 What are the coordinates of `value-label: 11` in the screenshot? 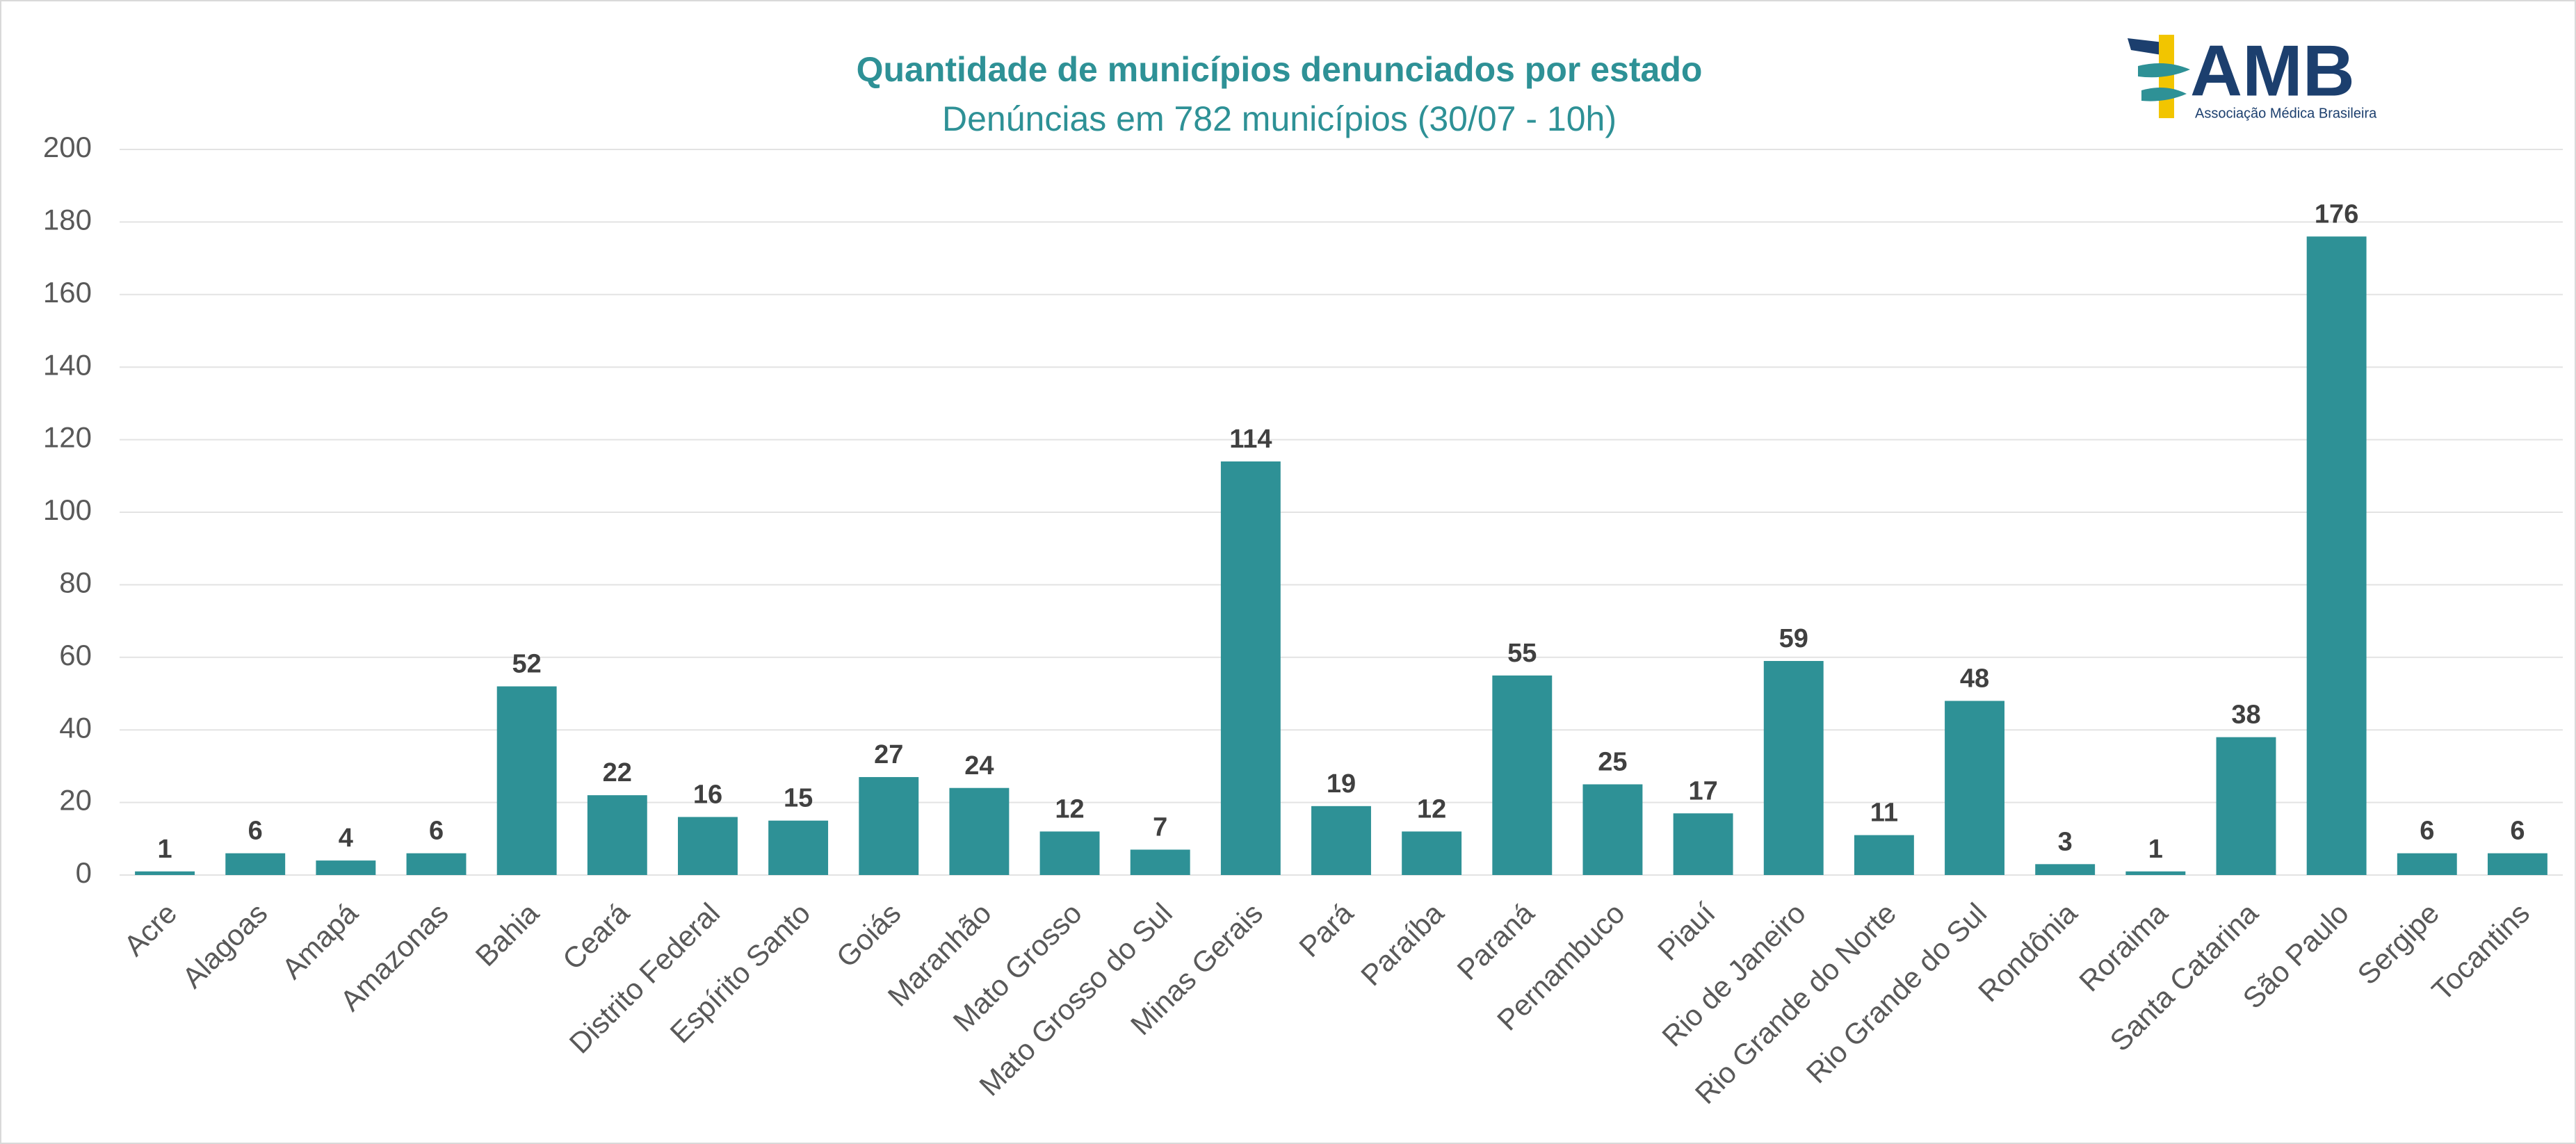 It's located at (1884, 813).